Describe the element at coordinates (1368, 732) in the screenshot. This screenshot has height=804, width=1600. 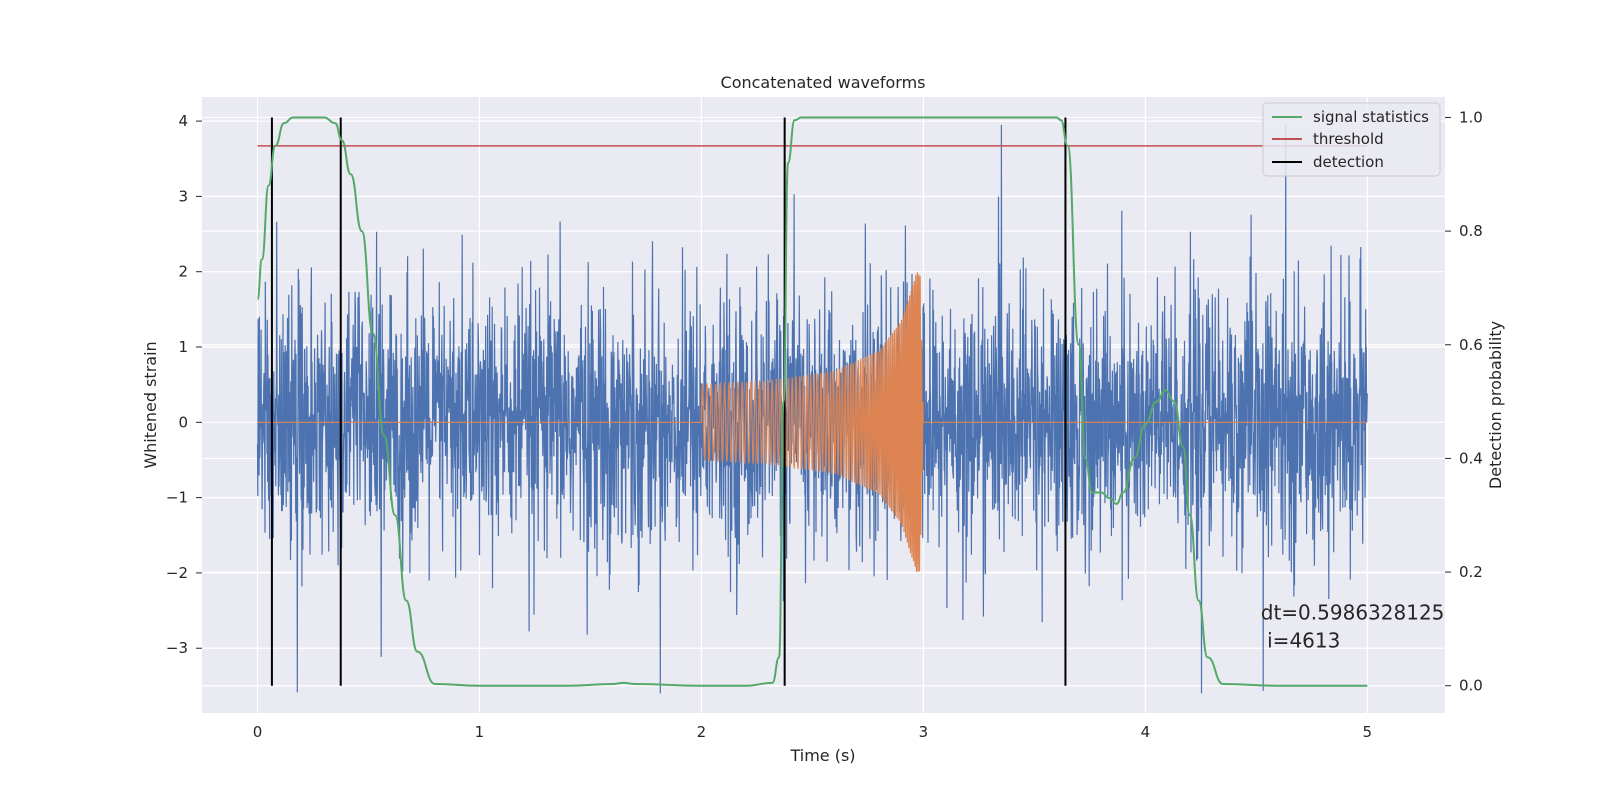
I see `x-tick-label: 5` at that location.